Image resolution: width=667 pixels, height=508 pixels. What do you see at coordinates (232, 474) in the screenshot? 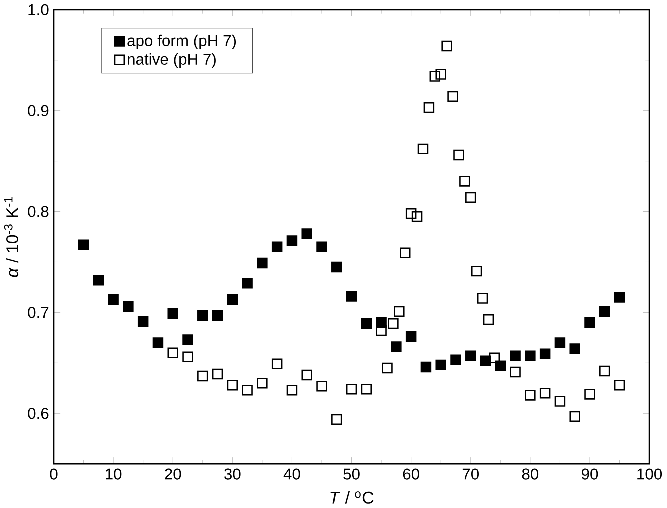
I see `x-tick-label: 30` at bounding box center [232, 474].